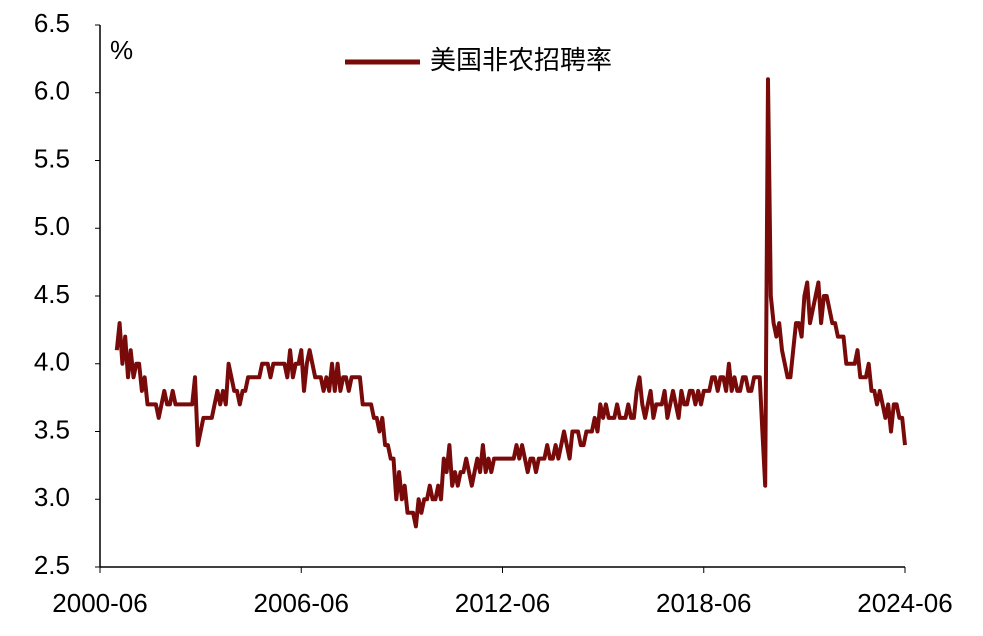  Describe the element at coordinates (52, 158) in the screenshot. I see `y-tick-label: 5.5` at that location.